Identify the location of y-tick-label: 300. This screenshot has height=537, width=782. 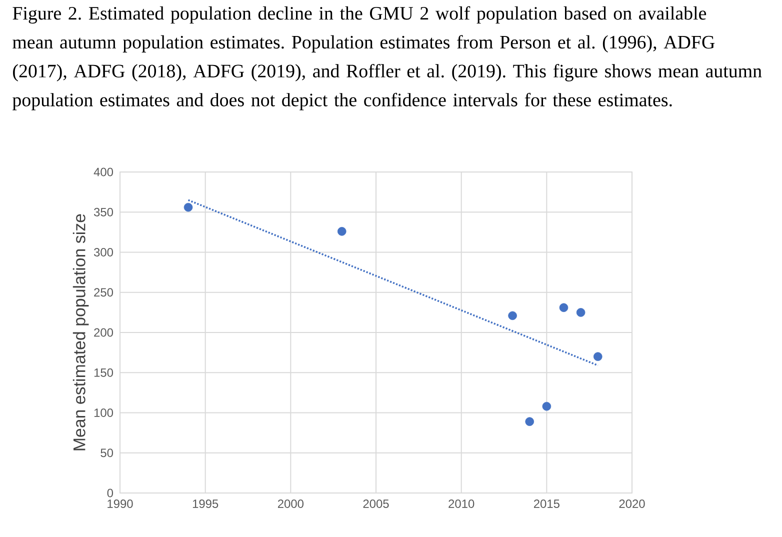
(104, 252).